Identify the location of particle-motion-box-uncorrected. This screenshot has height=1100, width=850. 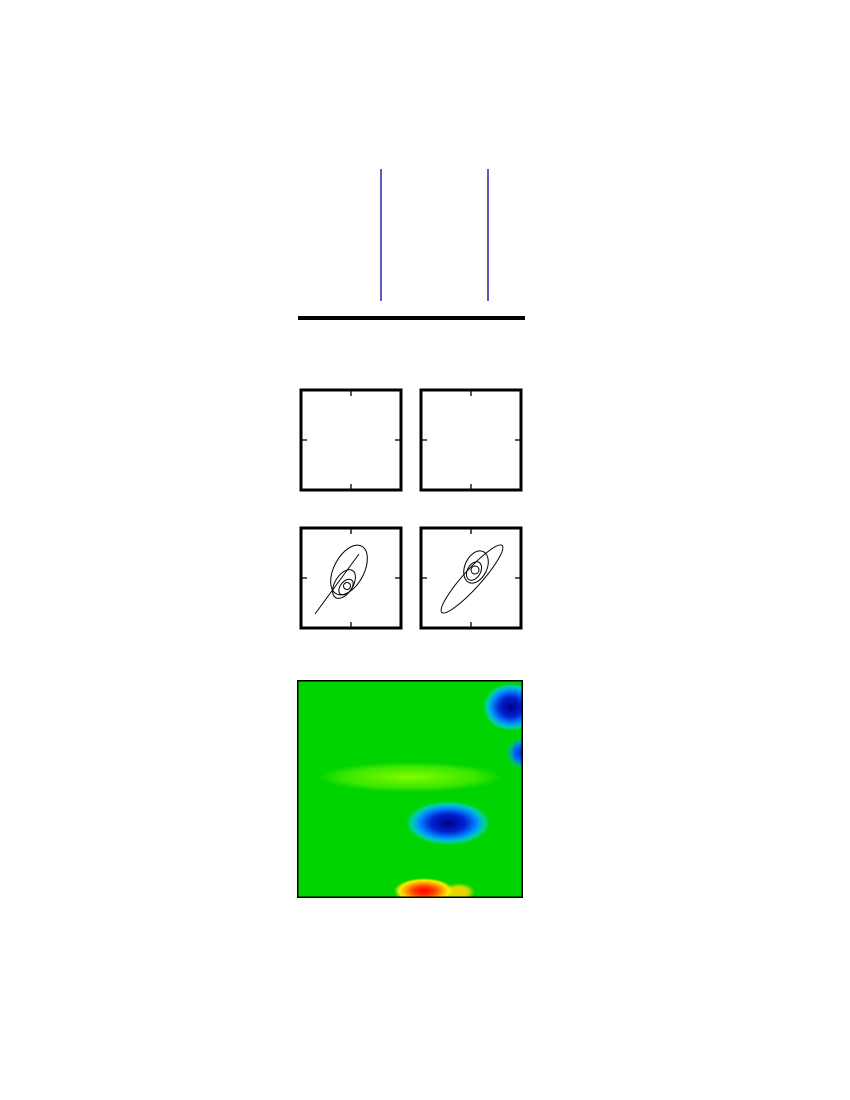
(351, 578).